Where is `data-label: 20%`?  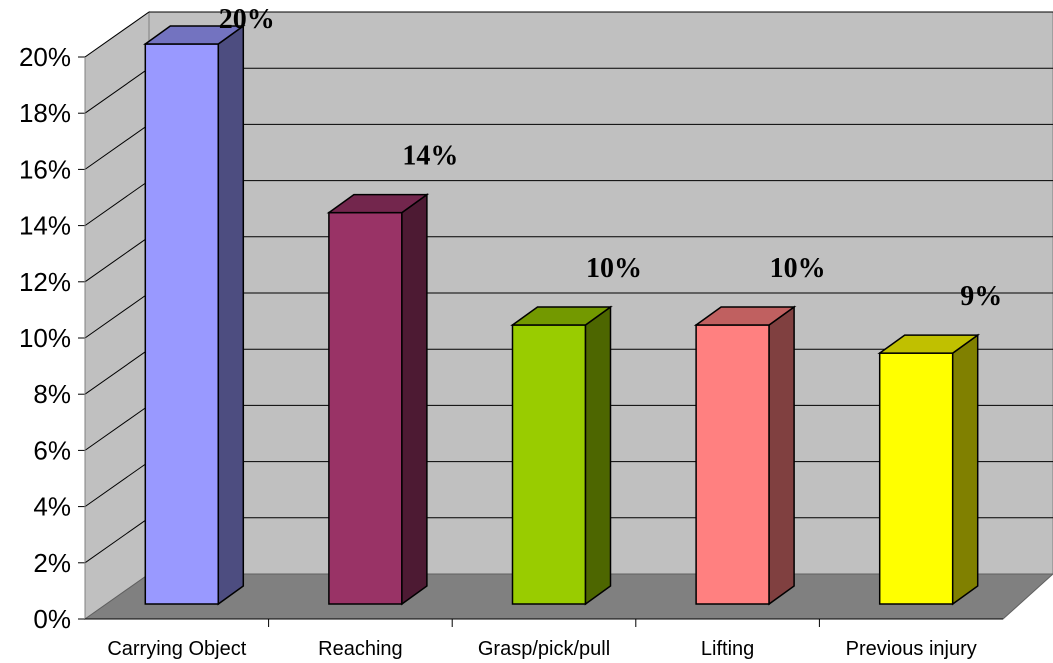
data-label: 20% is located at coordinates (247, 19).